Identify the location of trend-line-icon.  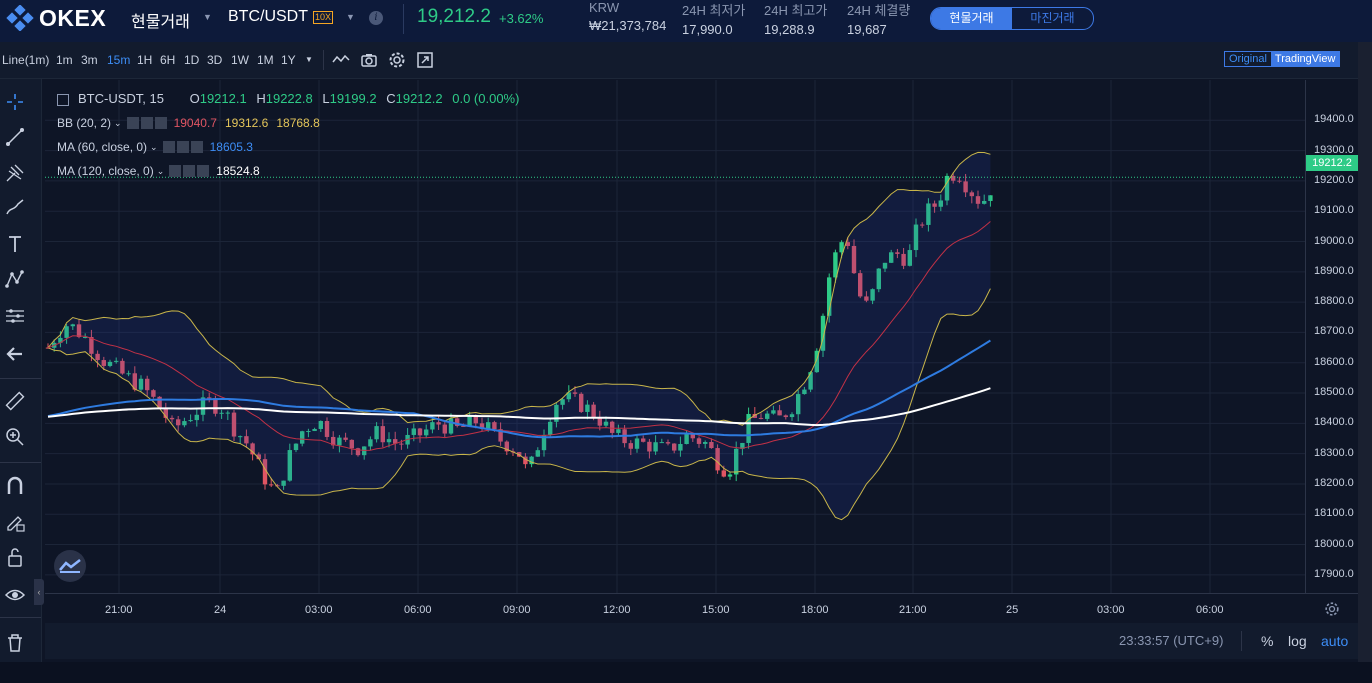
(15, 137).